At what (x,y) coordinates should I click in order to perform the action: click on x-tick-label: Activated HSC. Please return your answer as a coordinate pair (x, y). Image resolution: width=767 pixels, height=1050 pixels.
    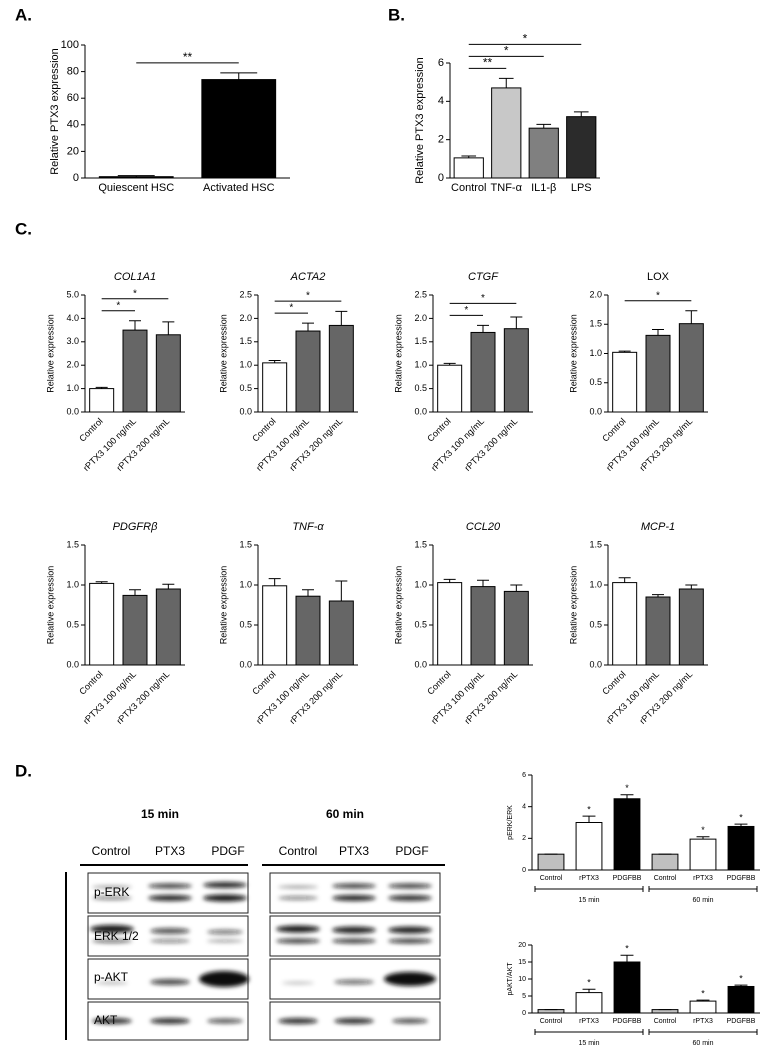
    Looking at the image, I should click on (239, 188).